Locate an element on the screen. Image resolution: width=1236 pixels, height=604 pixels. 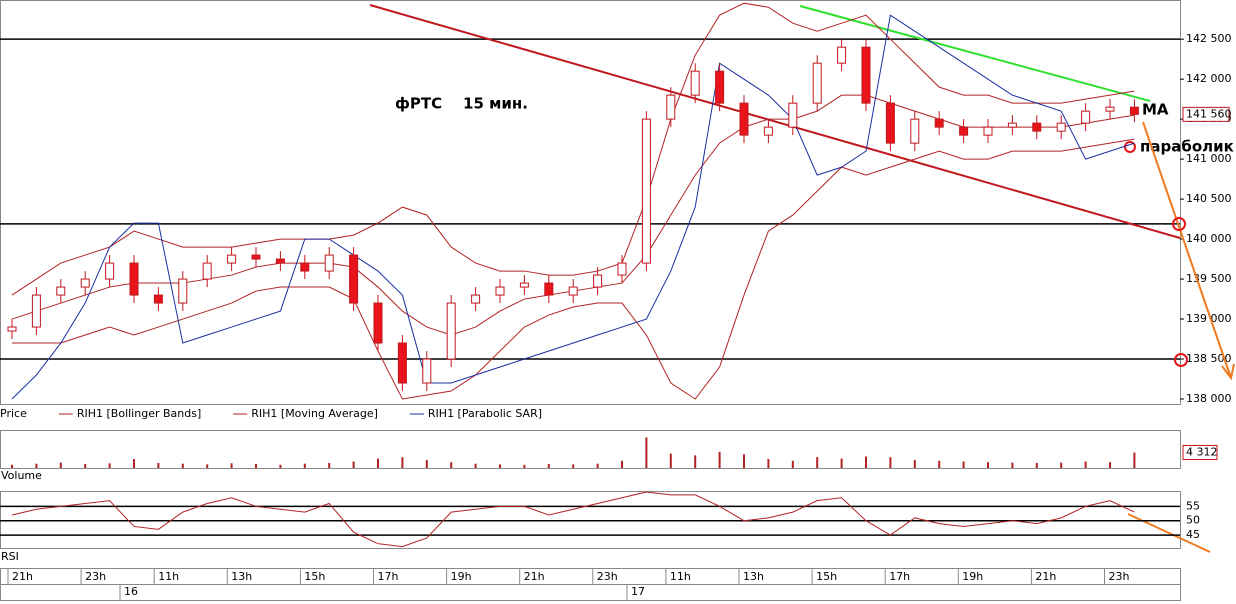
rsi-tick-label: 45 is located at coordinates (1193, 534).